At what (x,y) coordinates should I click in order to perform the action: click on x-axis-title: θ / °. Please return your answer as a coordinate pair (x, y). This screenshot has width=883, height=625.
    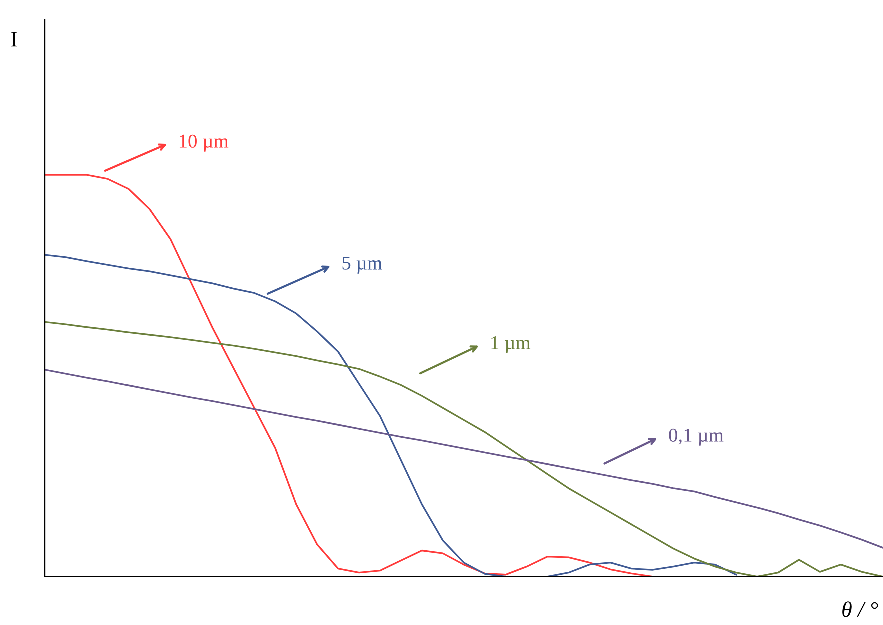
    Looking at the image, I should click on (860, 610).